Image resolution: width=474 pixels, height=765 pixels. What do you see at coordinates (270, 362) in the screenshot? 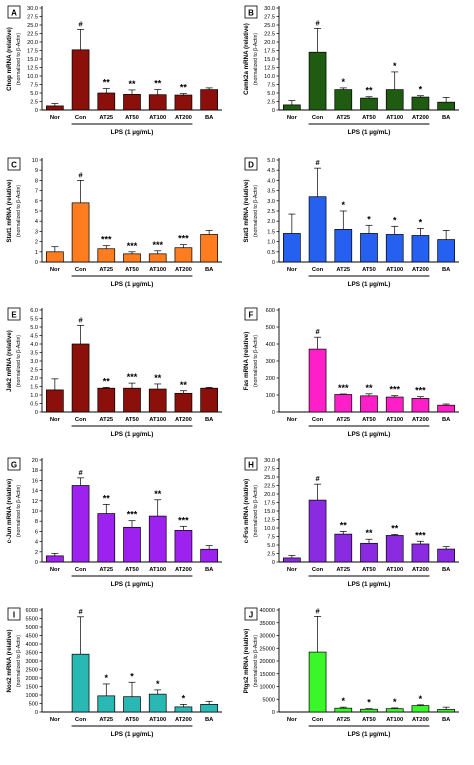
I see `y-tick-label: 300` at bounding box center [270, 362].